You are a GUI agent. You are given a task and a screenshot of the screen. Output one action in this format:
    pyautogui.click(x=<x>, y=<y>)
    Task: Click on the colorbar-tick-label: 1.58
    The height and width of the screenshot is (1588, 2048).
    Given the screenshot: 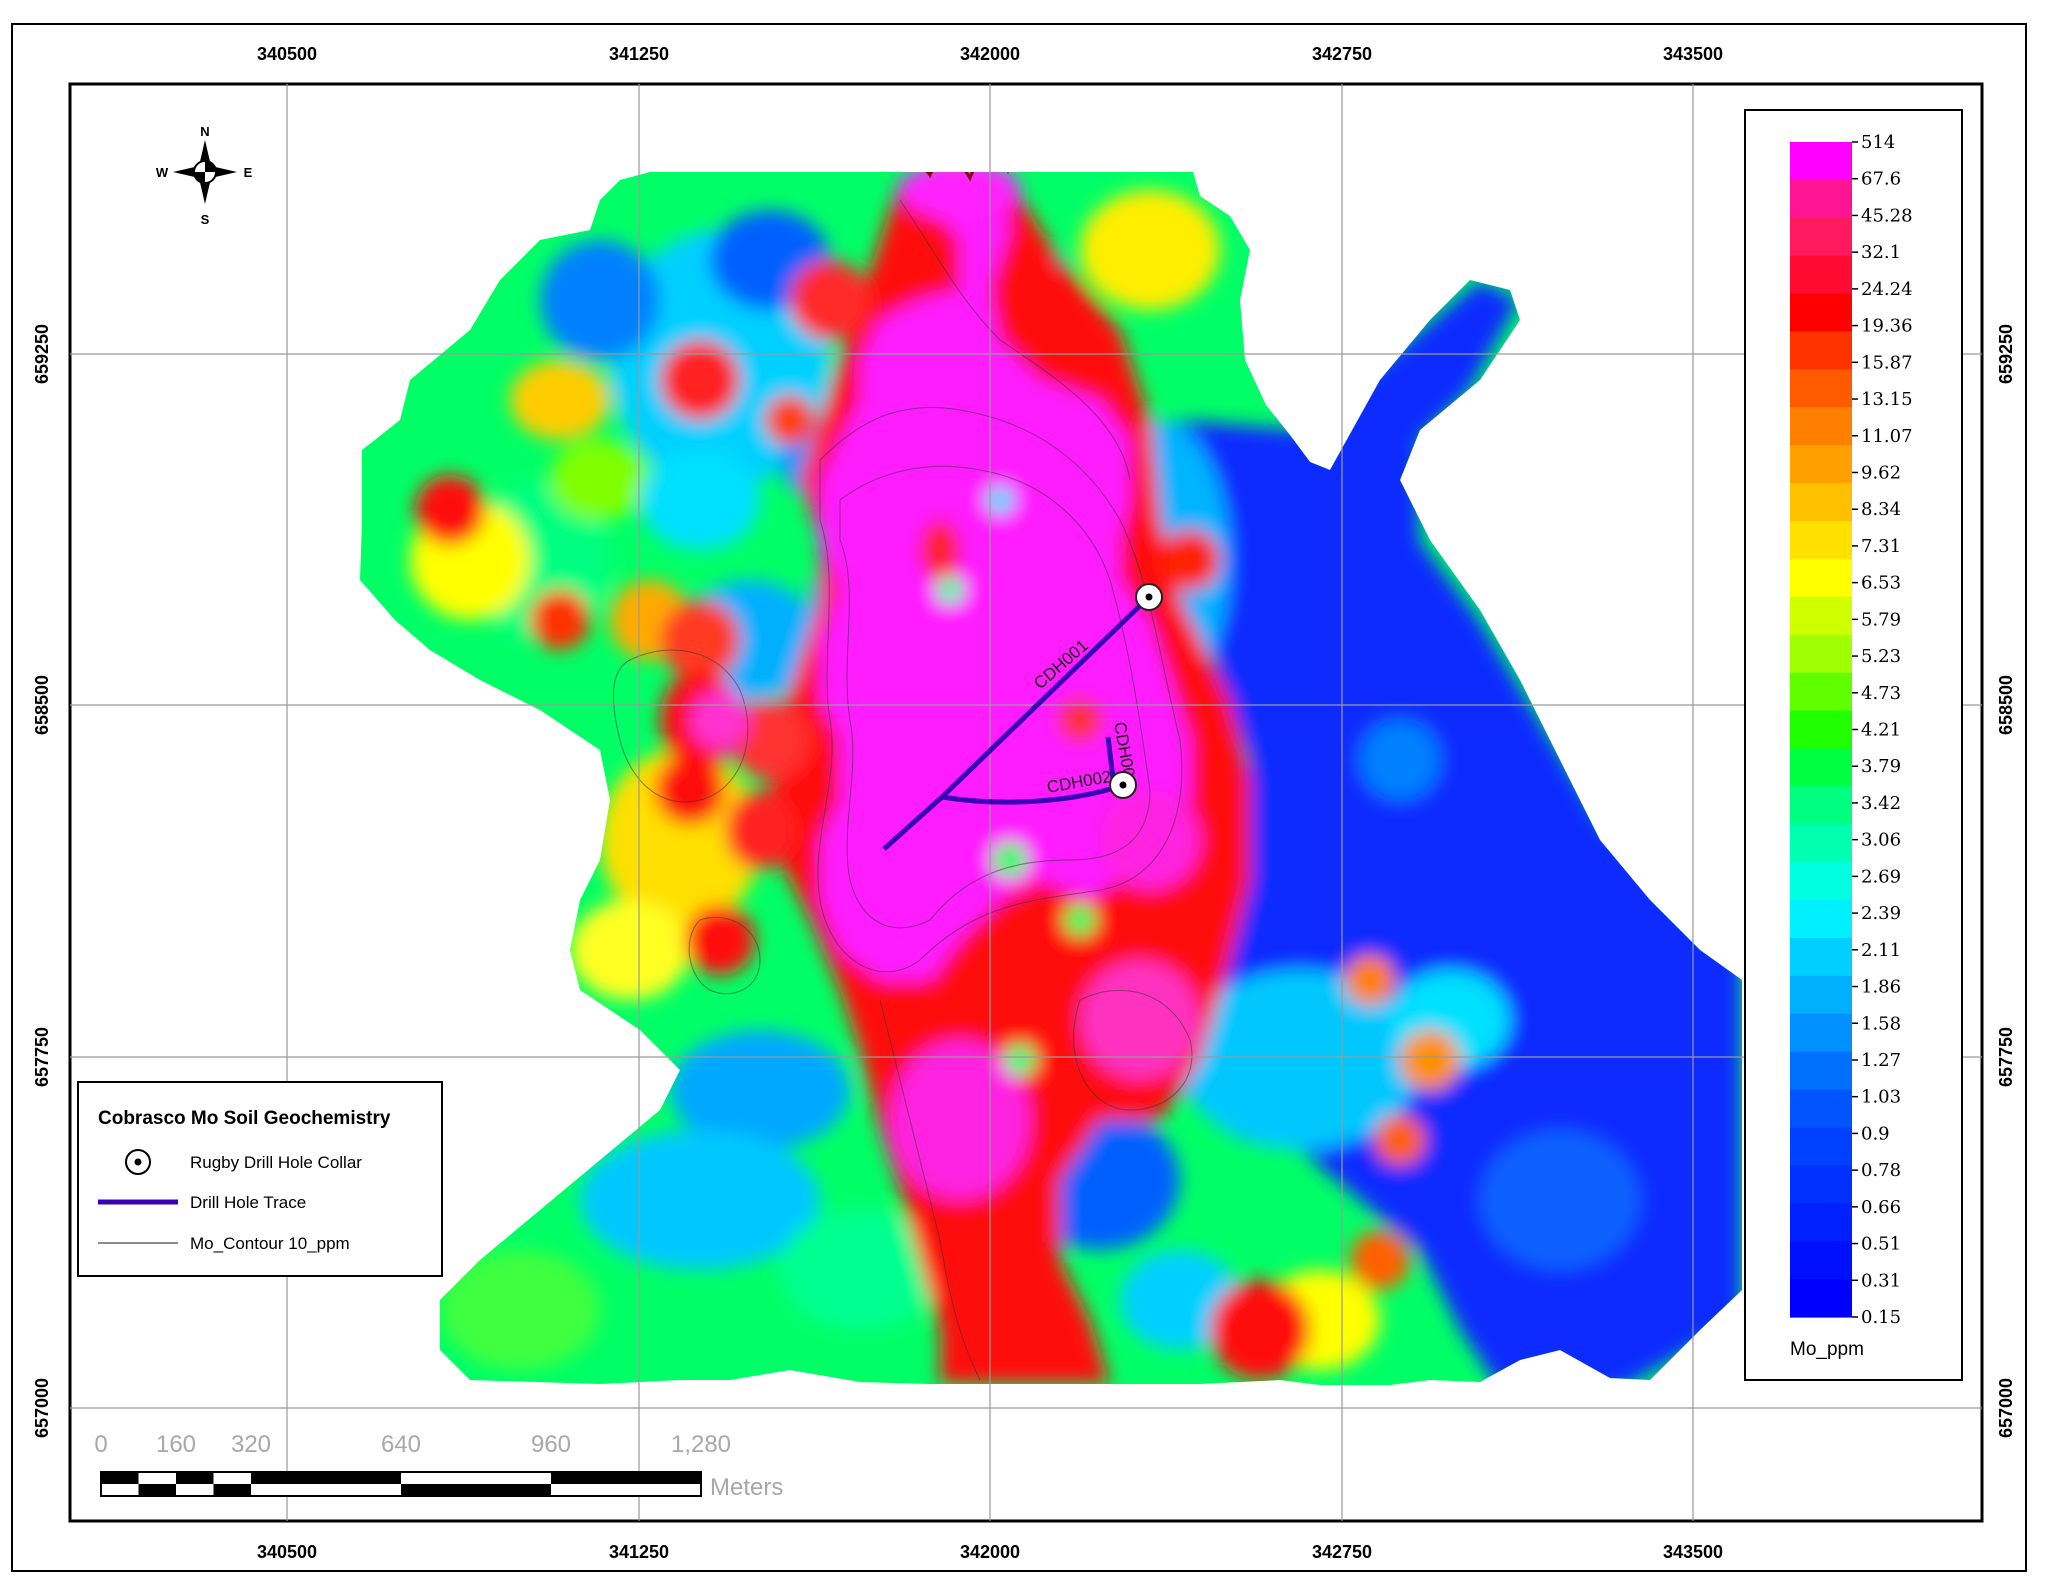 What is the action you would take?
    pyautogui.click(x=1881, y=1023)
    